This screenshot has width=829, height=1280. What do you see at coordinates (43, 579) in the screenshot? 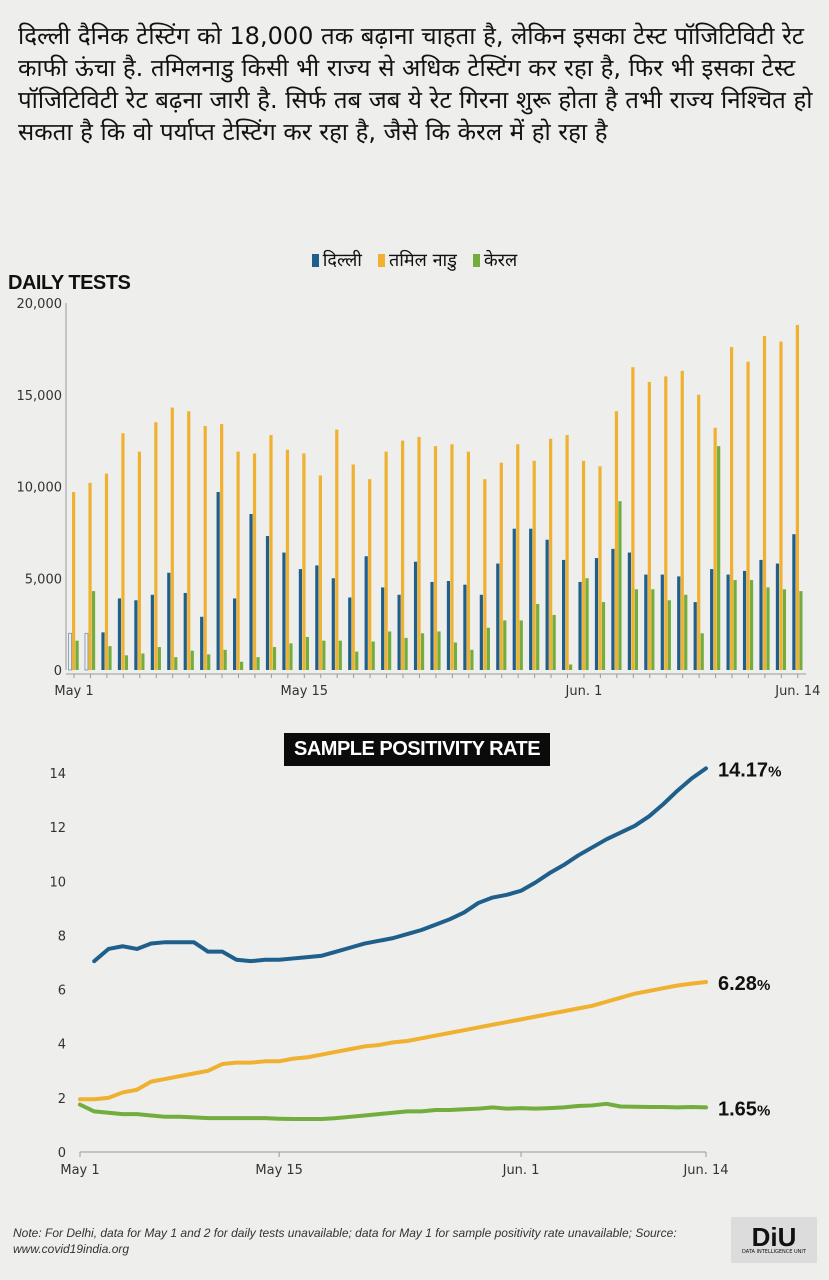
I see `y-tick-label: 5,000` at bounding box center [43, 579].